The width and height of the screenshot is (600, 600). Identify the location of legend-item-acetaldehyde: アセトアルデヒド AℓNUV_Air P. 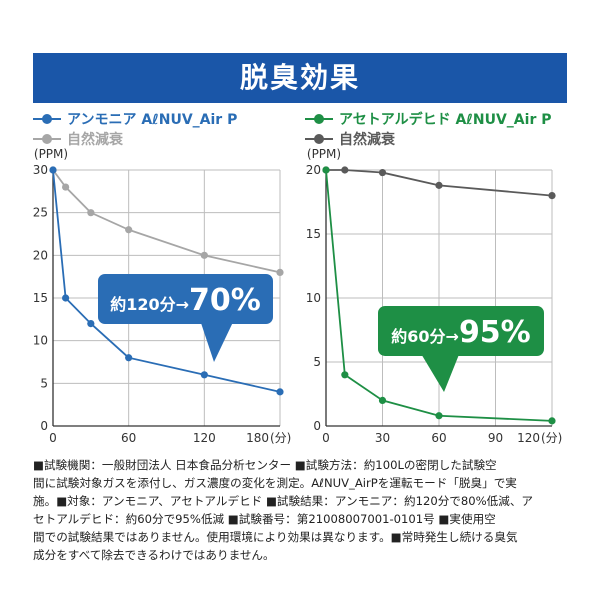
(428, 119).